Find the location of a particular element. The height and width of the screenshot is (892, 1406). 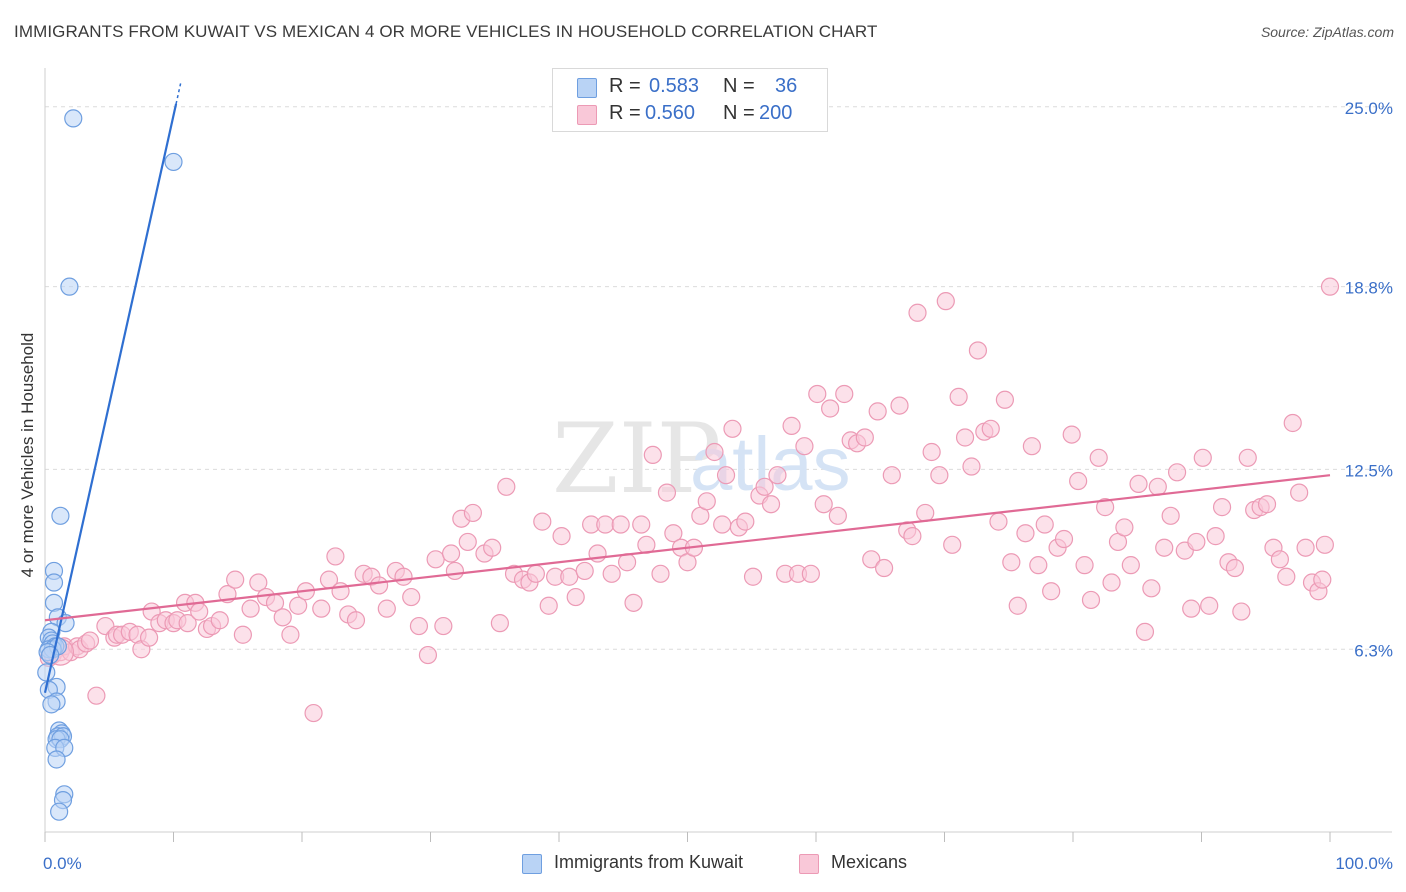

y-axis-title: 4 or more Vehicles in Household is located at coordinates (27, 455).